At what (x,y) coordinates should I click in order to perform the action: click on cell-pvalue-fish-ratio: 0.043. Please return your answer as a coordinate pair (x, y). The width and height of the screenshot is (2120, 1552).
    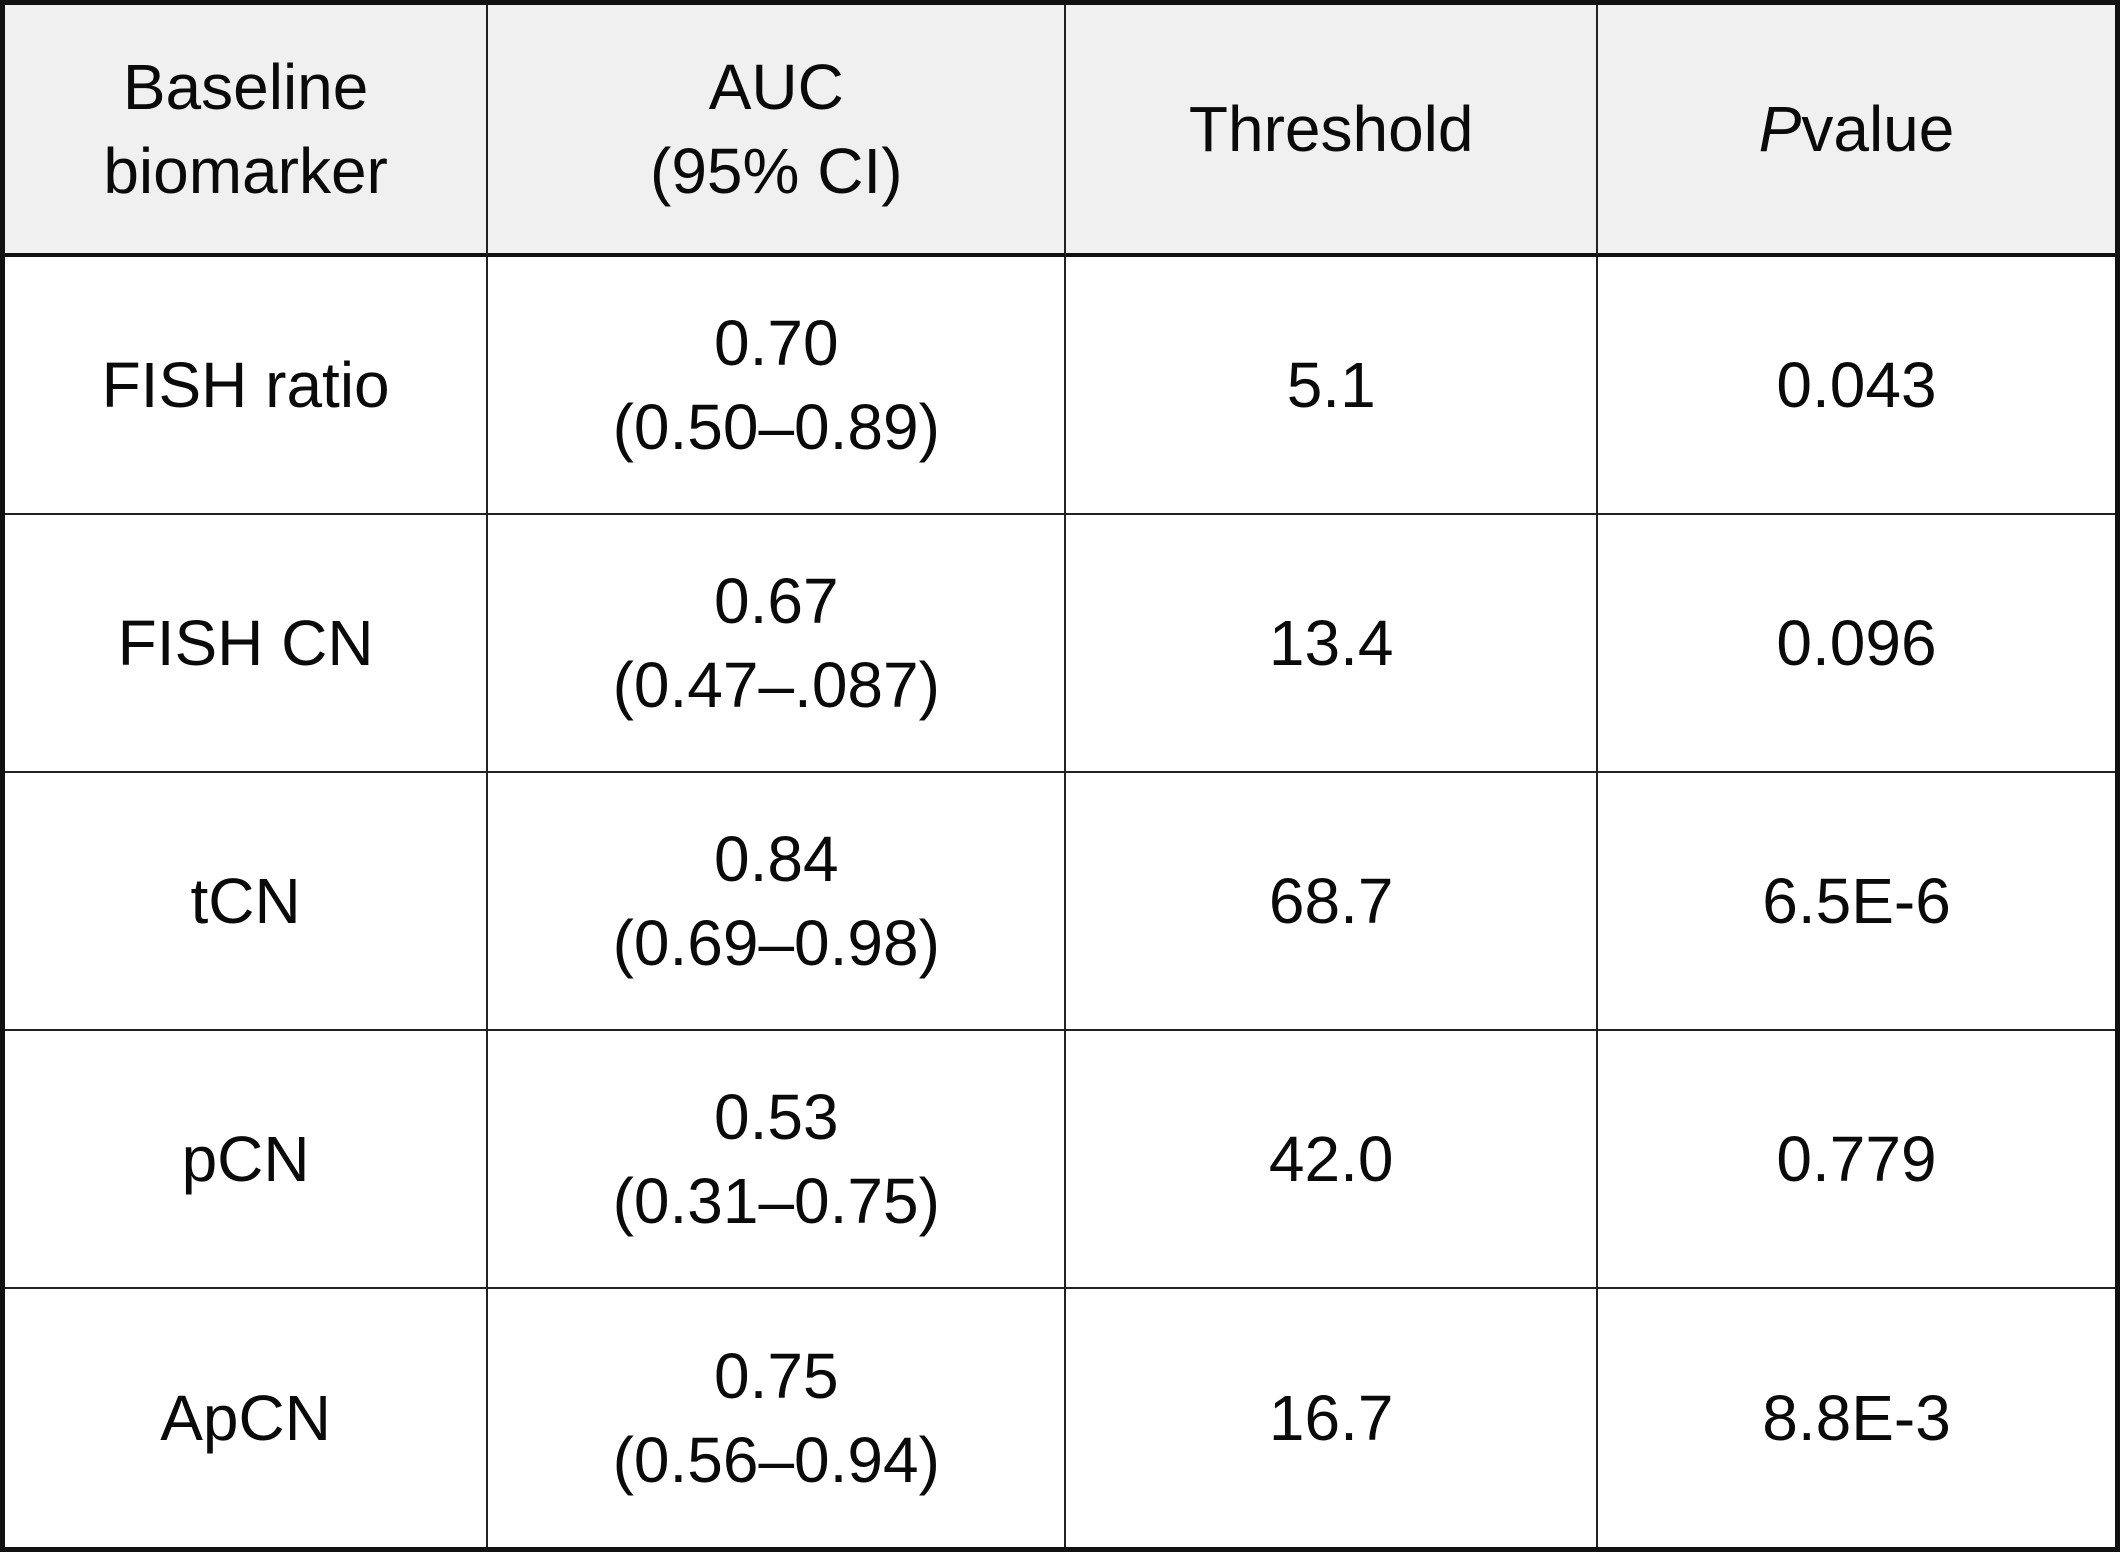
    Looking at the image, I should click on (1856, 386).